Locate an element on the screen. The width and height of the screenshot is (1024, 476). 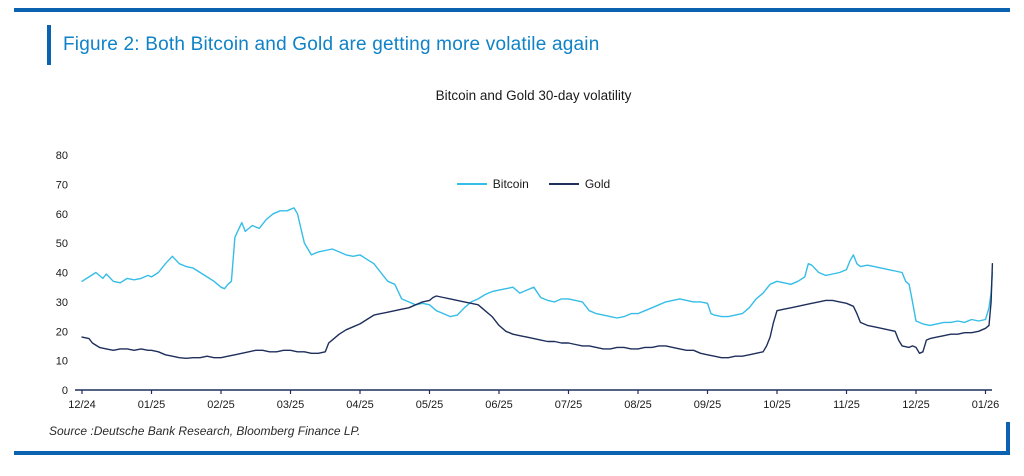
y-tick-label: 10 is located at coordinates (62, 362).